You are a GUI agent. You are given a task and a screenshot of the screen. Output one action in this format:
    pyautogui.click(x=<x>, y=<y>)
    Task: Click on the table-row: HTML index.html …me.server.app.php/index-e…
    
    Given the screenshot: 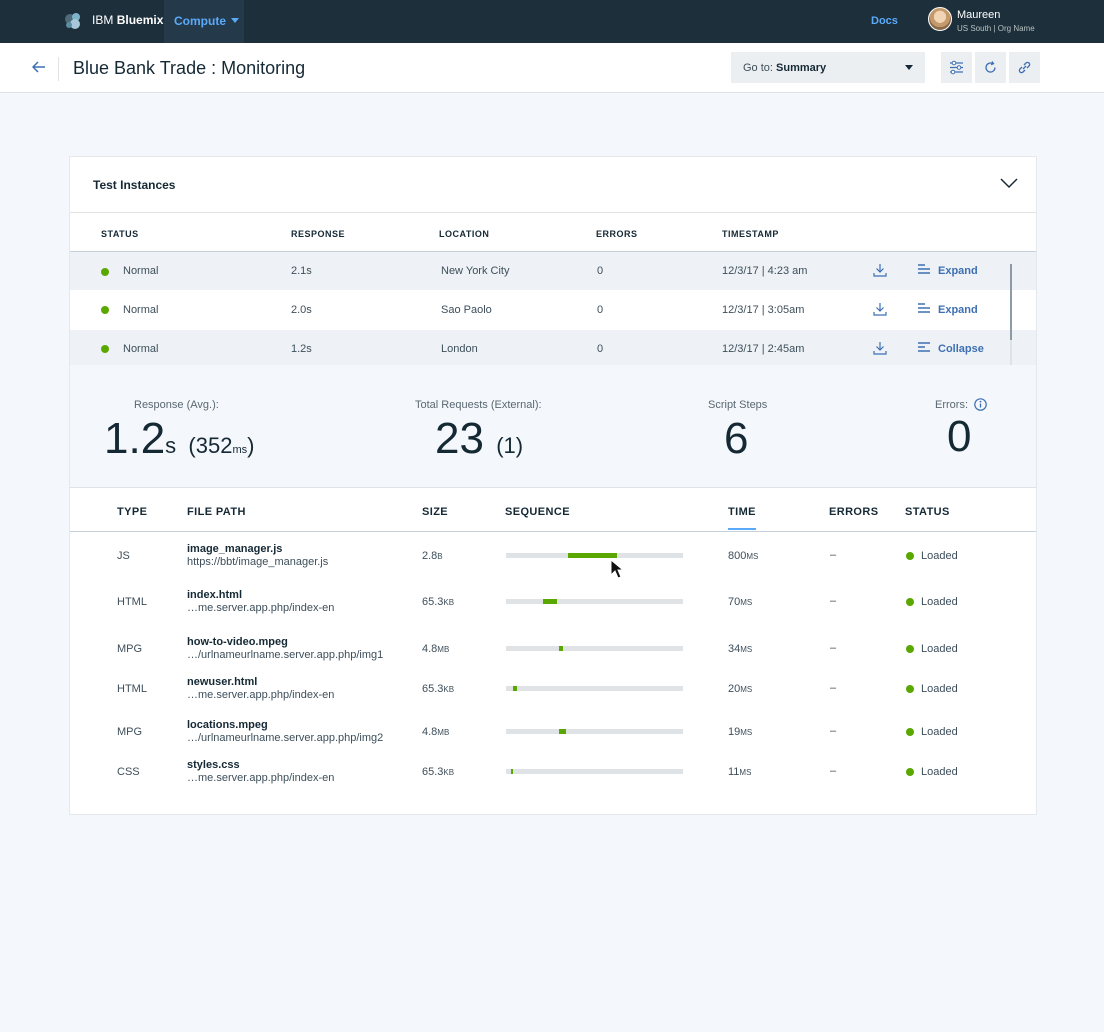 What is the action you would take?
    pyautogui.click(x=553, y=607)
    